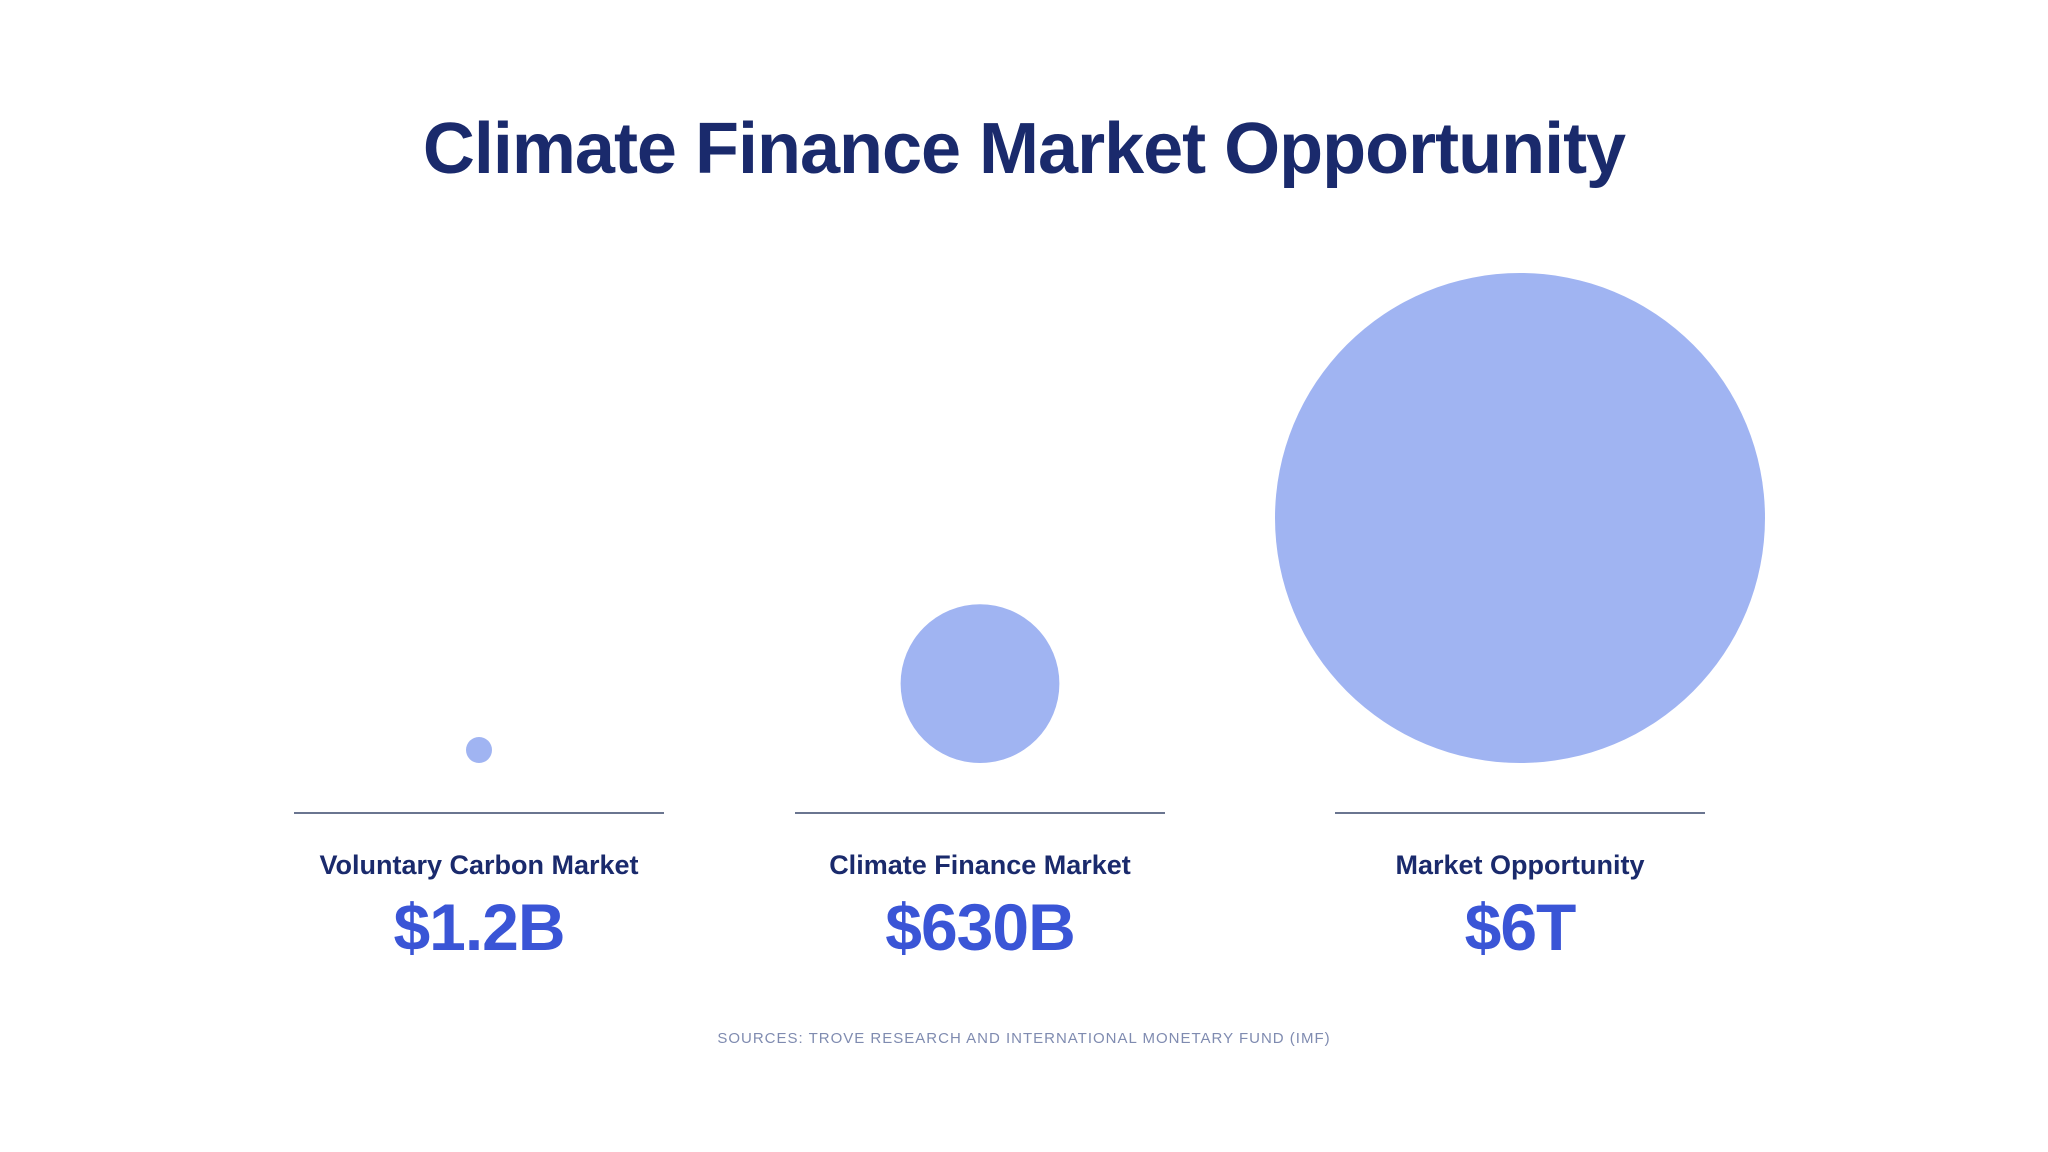 This screenshot has width=2048, height=1152. Describe the element at coordinates (1520, 888) in the screenshot. I see `category-column-market-opportunity: Market Opportunity $6T` at that location.